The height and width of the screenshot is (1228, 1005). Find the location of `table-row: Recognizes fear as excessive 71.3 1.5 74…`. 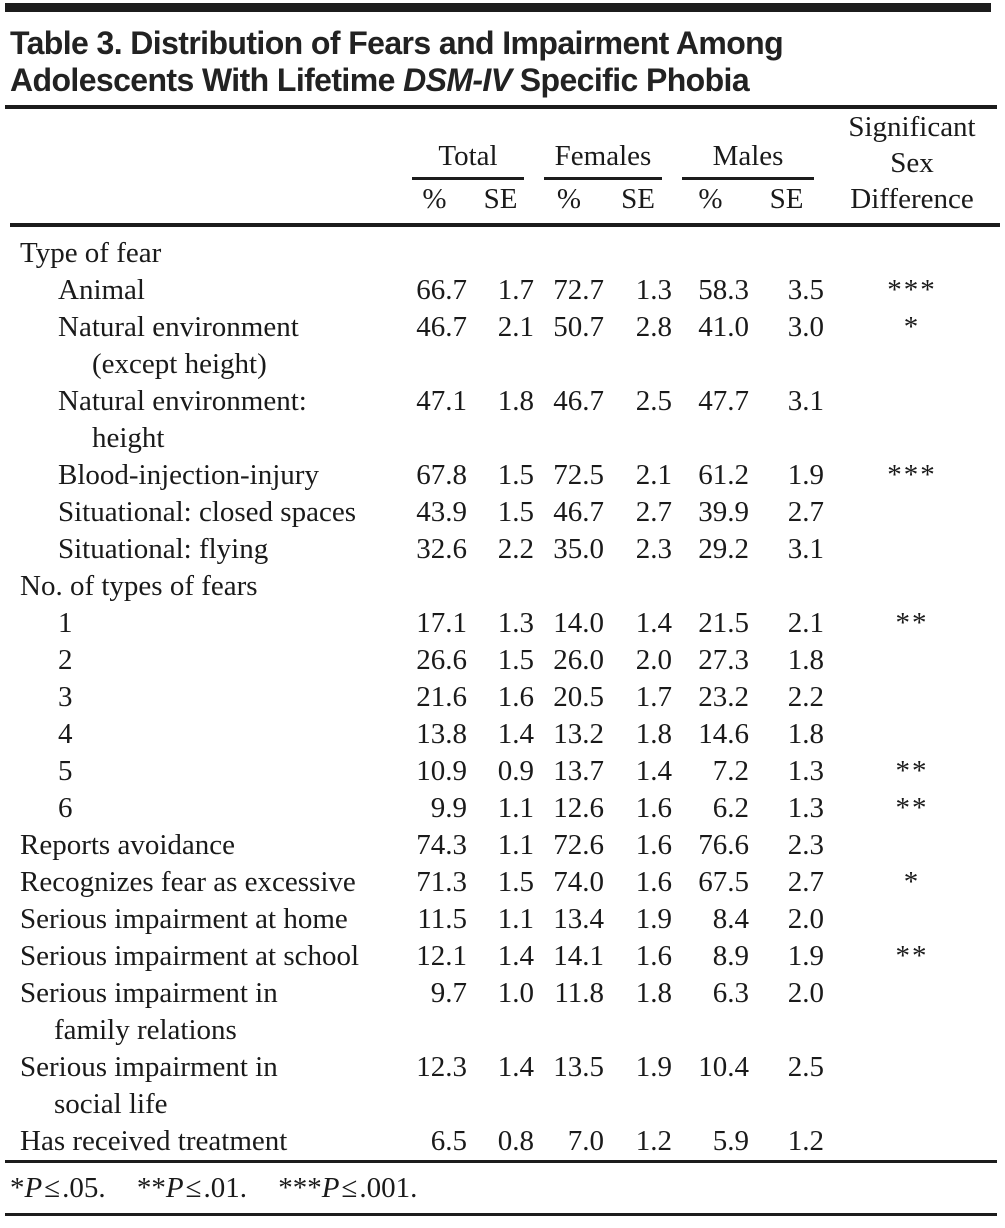

table-row: Recognizes fear as excessive 71.3 1.5 74… is located at coordinates (505, 882).